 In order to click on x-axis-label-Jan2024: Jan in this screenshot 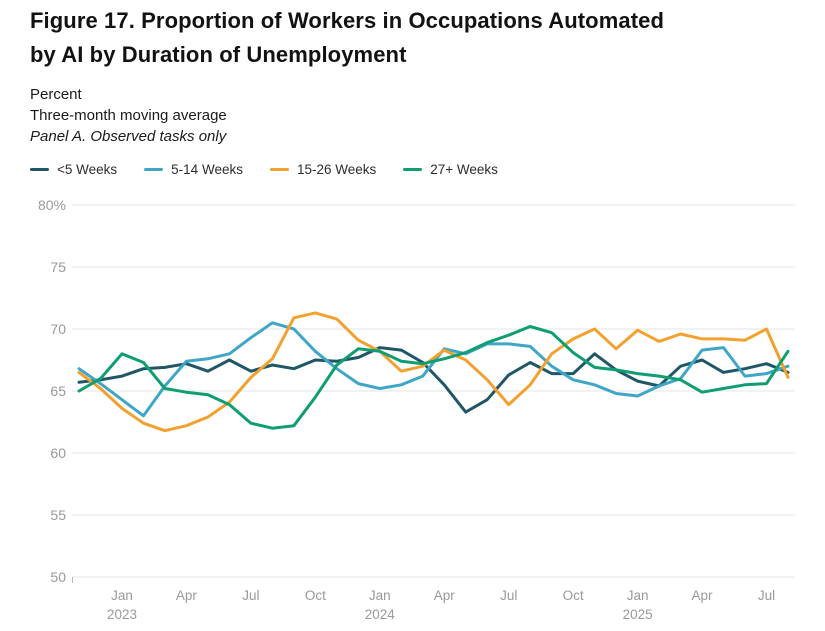, I will do `click(380, 595)`.